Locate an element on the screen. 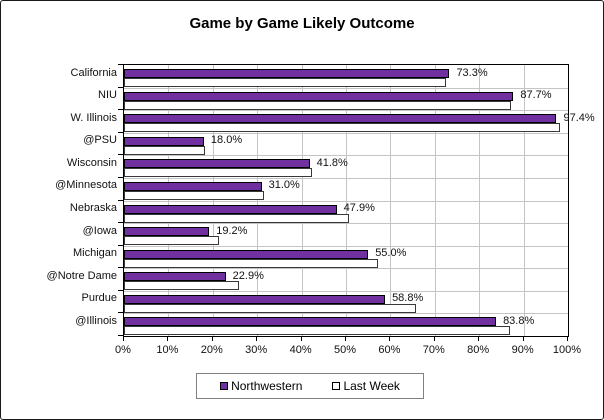 The height and width of the screenshot is (420, 604). category-label: Purdue is located at coordinates (99, 298).